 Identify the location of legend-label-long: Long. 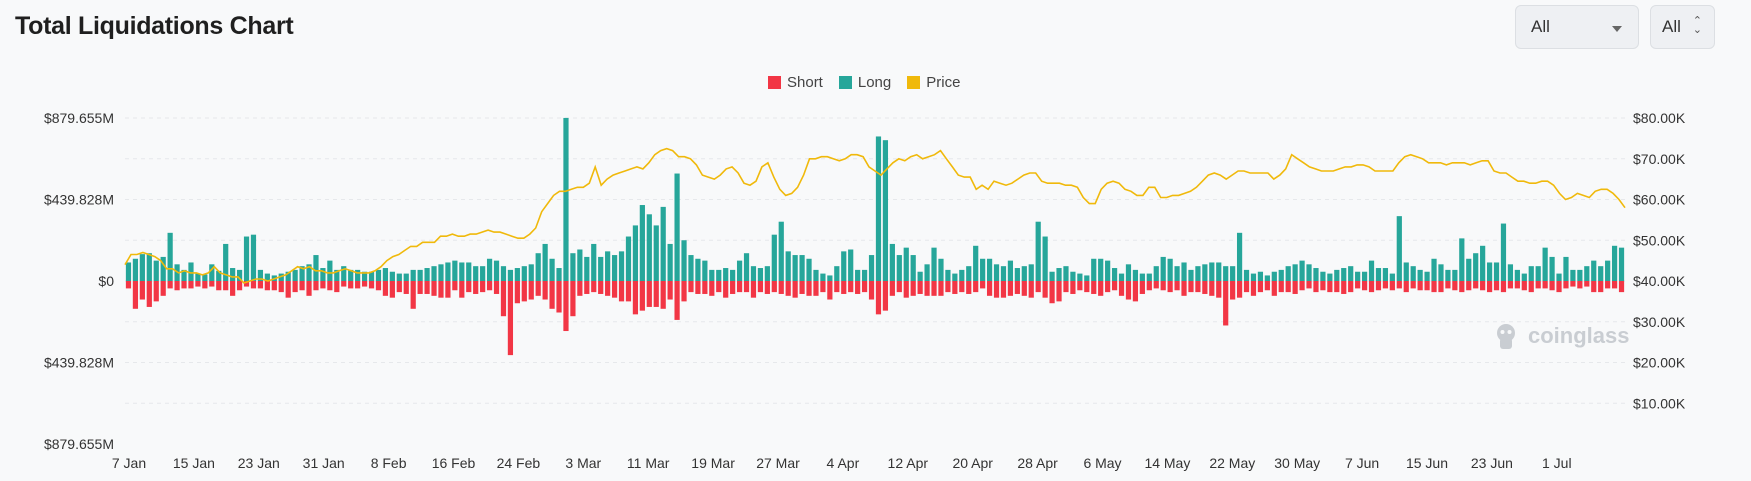
(874, 82).